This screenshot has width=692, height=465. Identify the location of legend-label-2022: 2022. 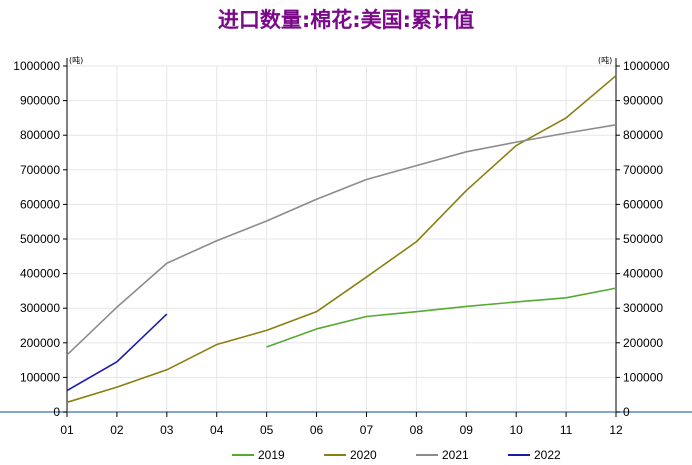
(547, 455).